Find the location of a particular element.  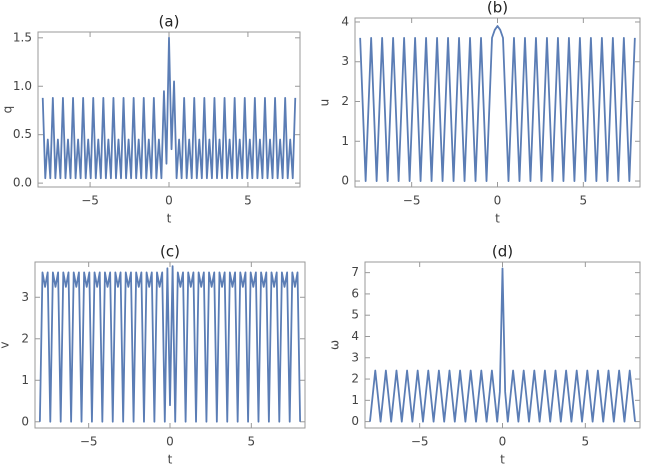

panel-title: (b) is located at coordinates (497, 8).